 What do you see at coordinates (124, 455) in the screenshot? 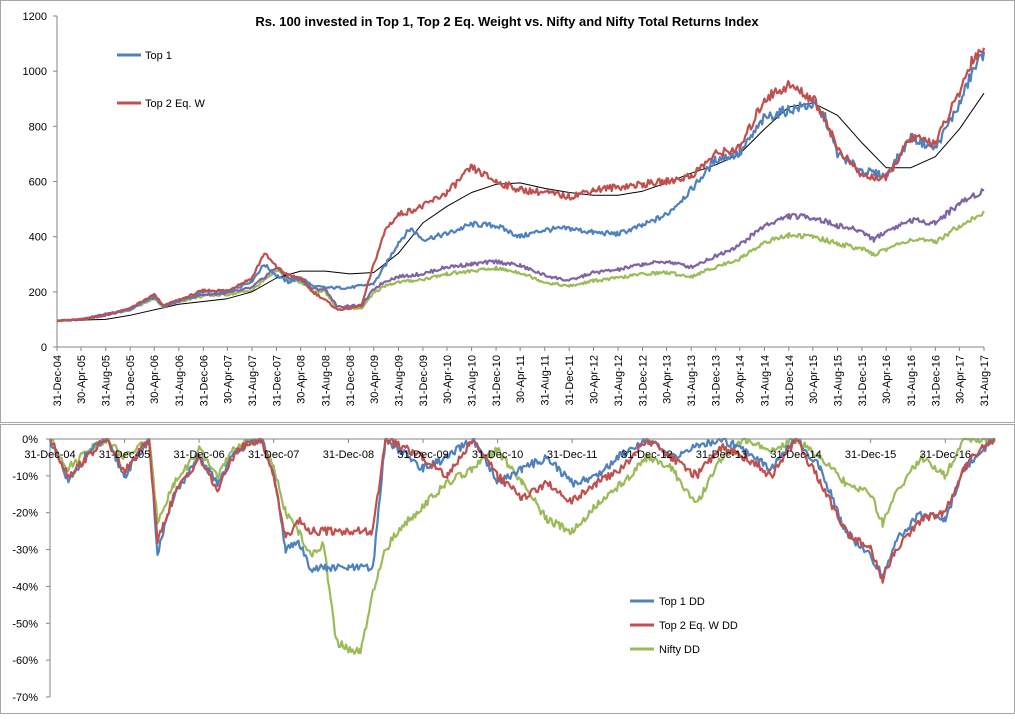
I see `drawdown-x-tick-label: 31-Dec-05` at bounding box center [124, 455].